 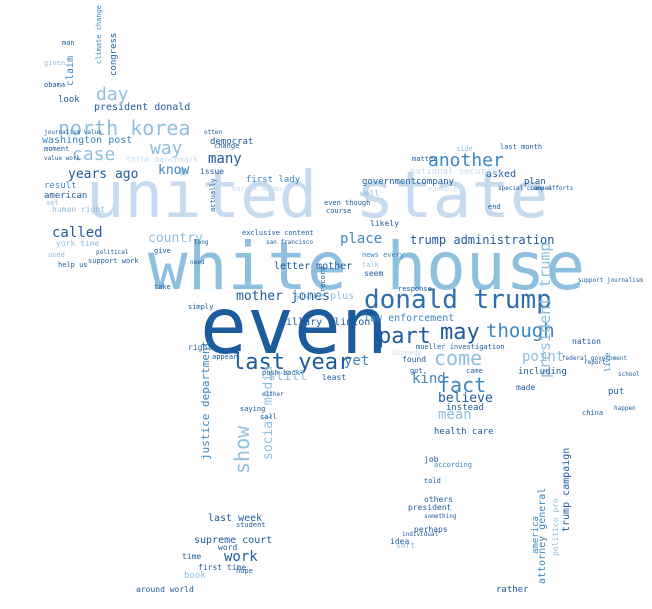 What do you see at coordinates (494, 207) in the screenshot?
I see `word: end` at bounding box center [494, 207].